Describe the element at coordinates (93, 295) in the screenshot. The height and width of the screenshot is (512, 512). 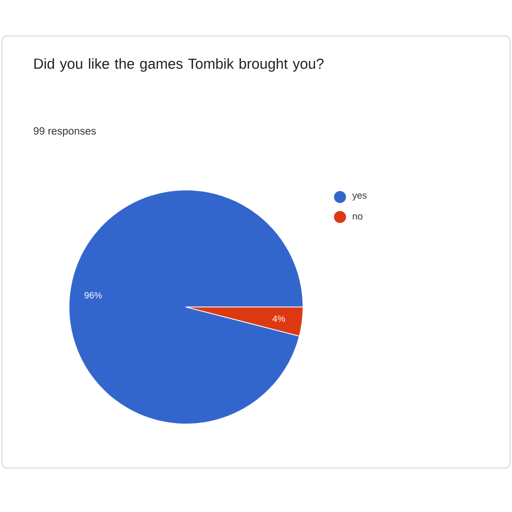
I see `data-label: 96%` at that location.